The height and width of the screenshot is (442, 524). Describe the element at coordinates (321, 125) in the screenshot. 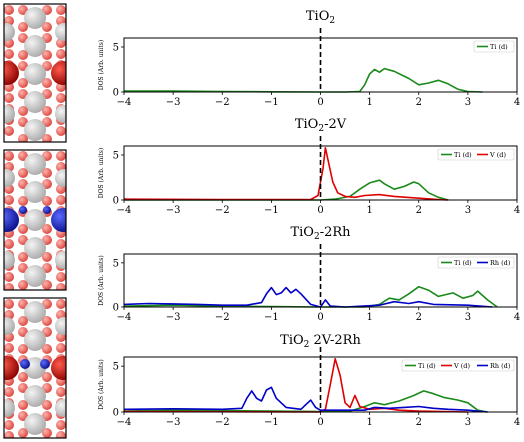

I see `panel-title: TiO2-2V` at that location.